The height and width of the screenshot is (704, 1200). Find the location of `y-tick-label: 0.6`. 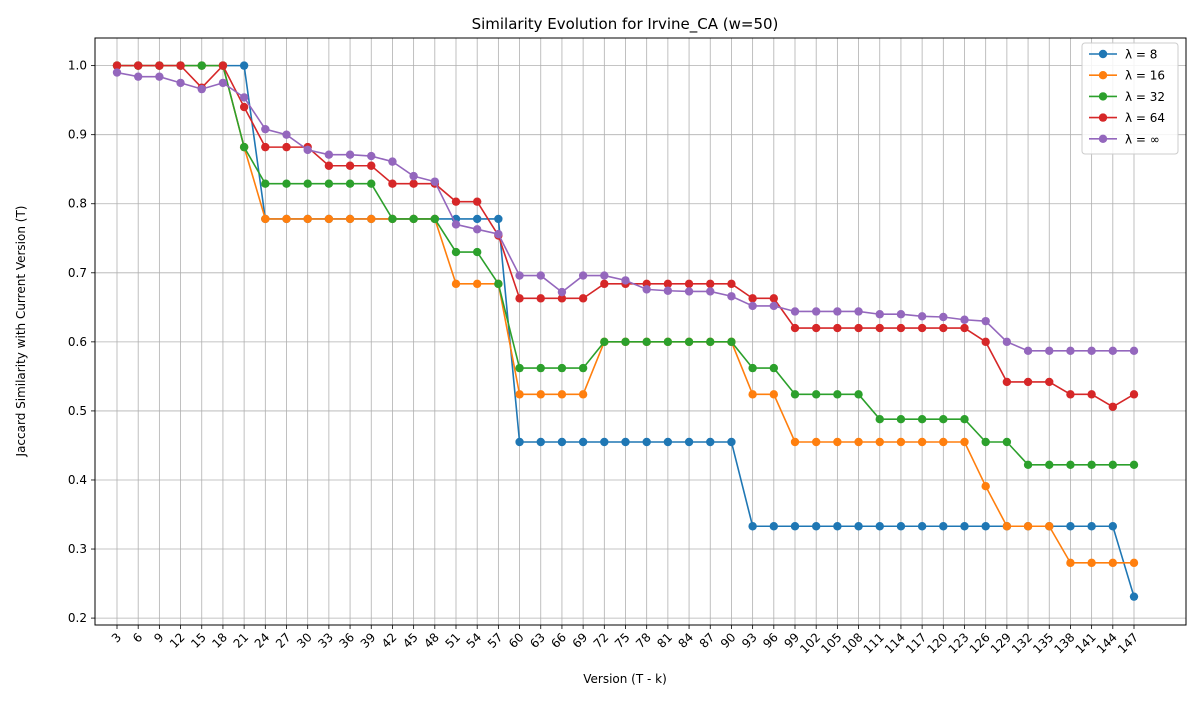

y-tick-label: 0.6 is located at coordinates (77, 342).